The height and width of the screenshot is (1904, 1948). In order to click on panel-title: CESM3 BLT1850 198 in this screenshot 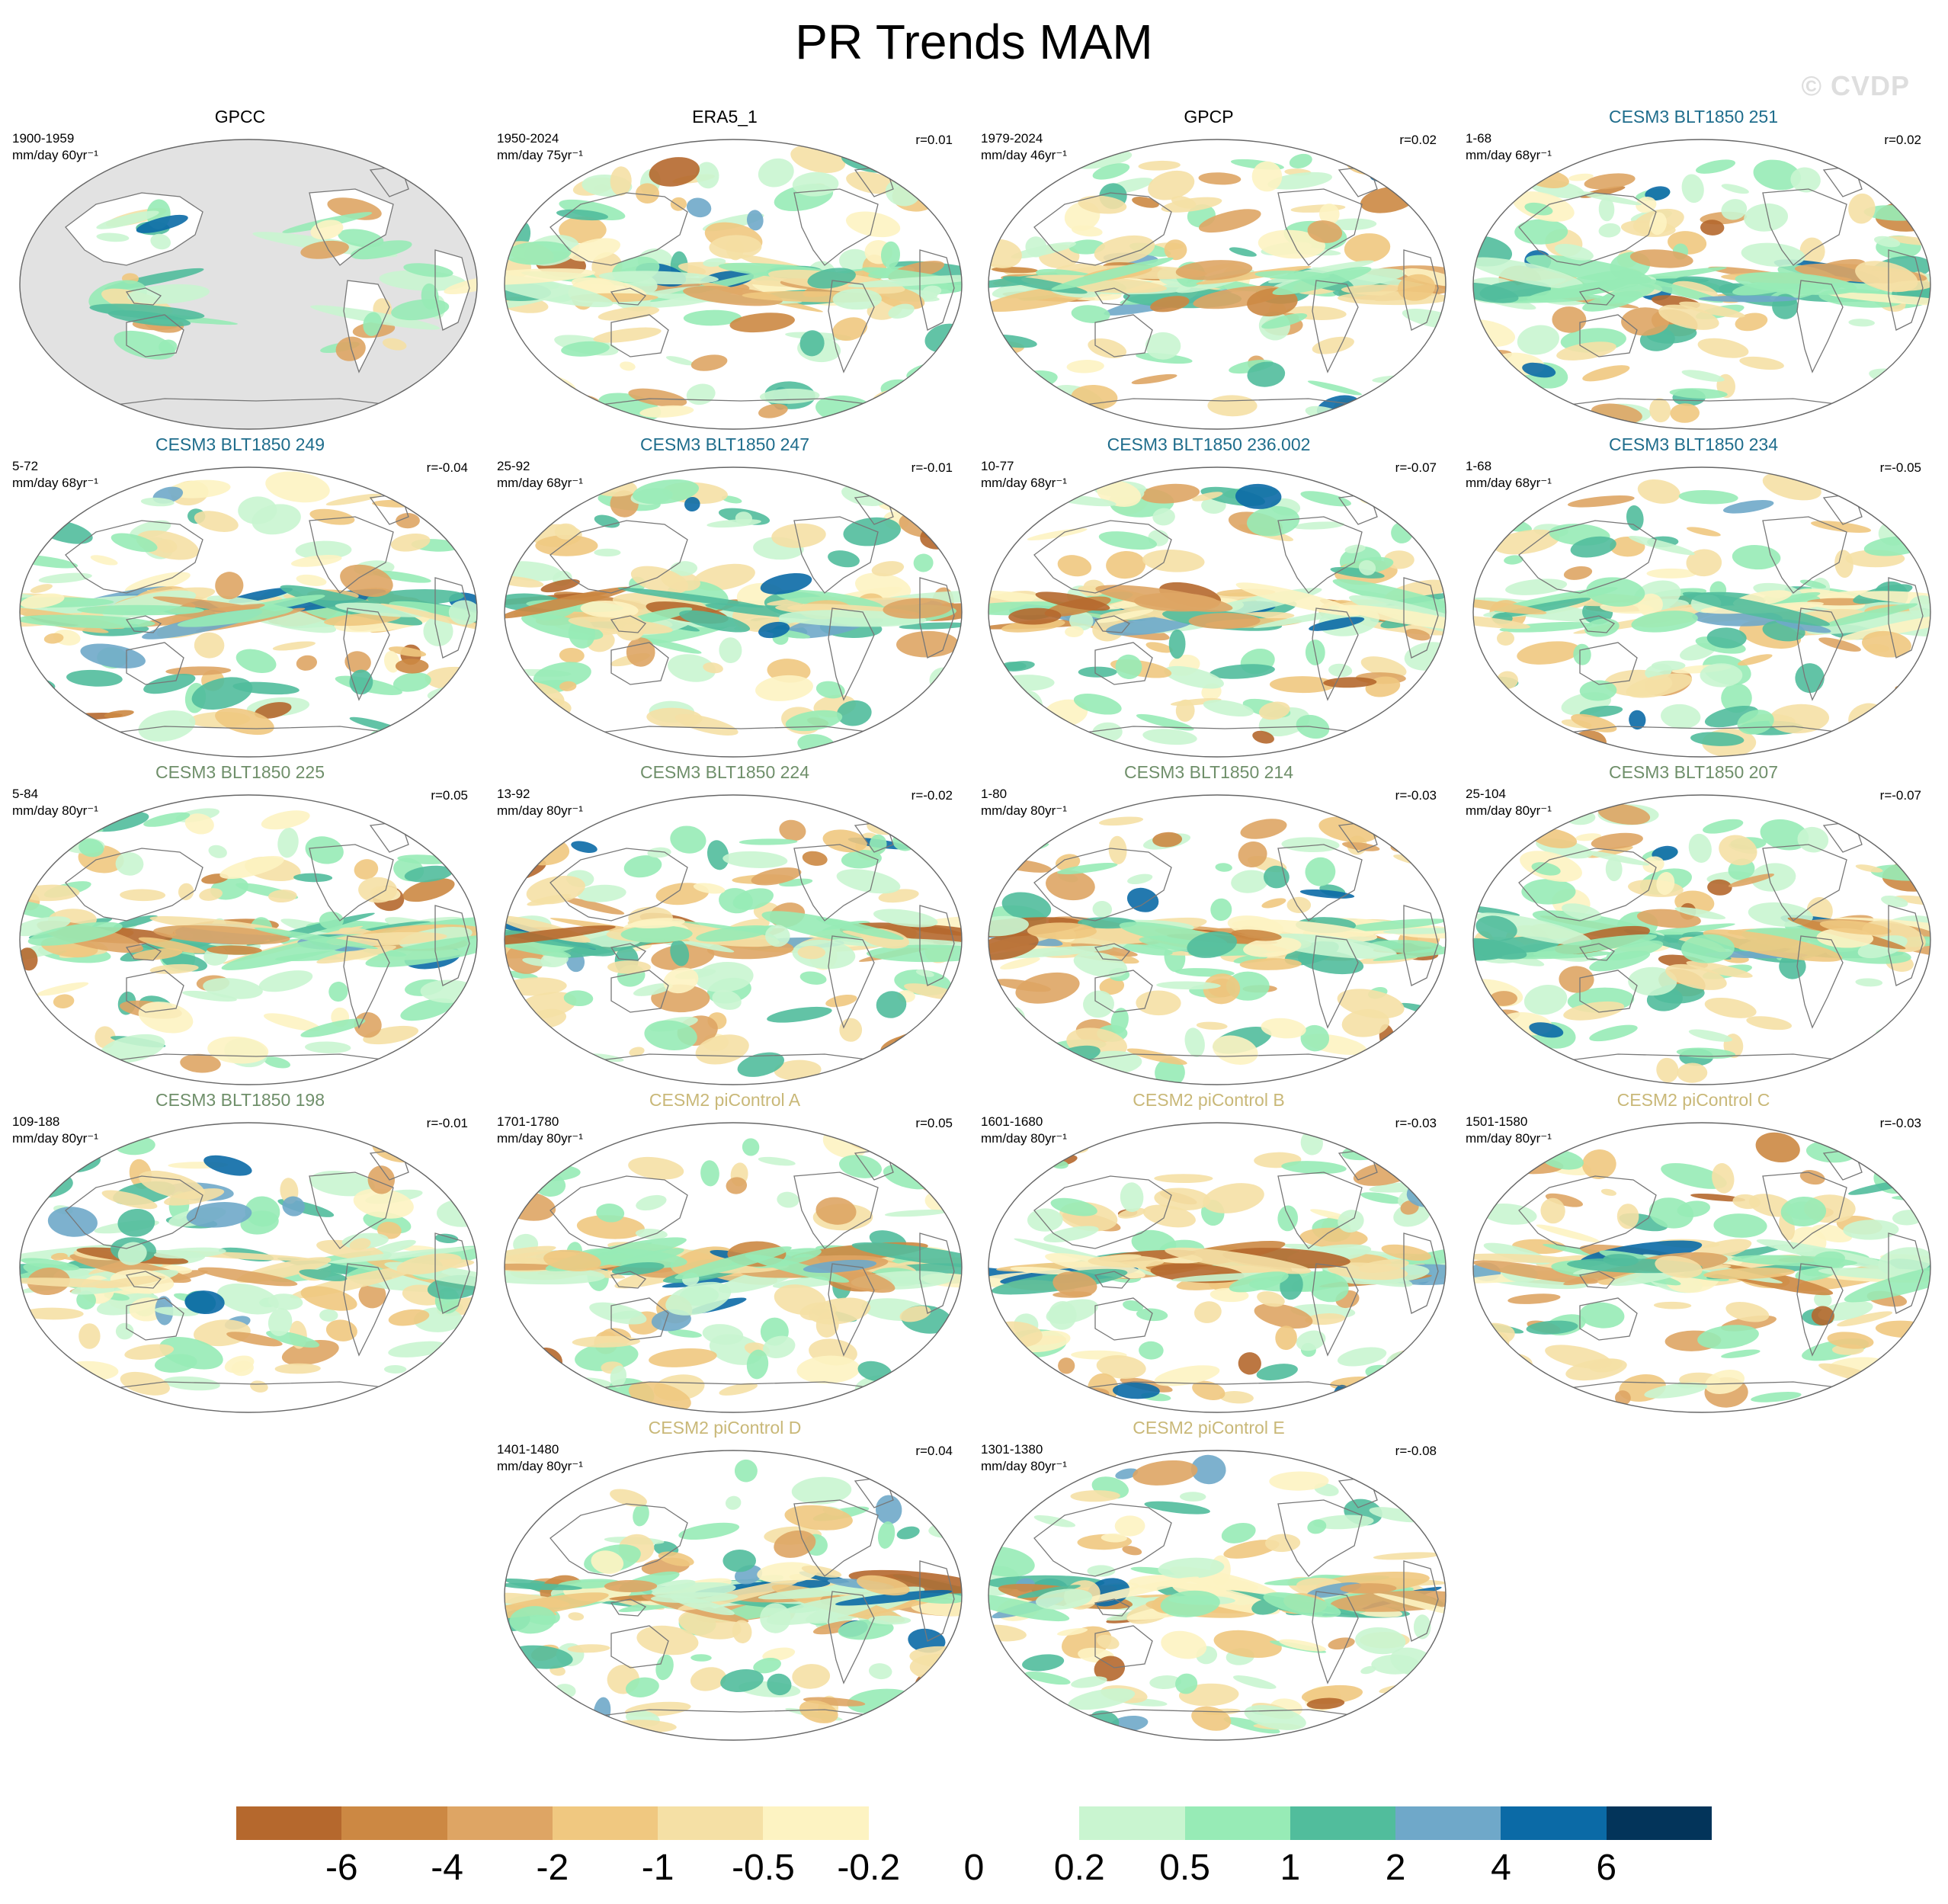, I will do `click(240, 1100)`.